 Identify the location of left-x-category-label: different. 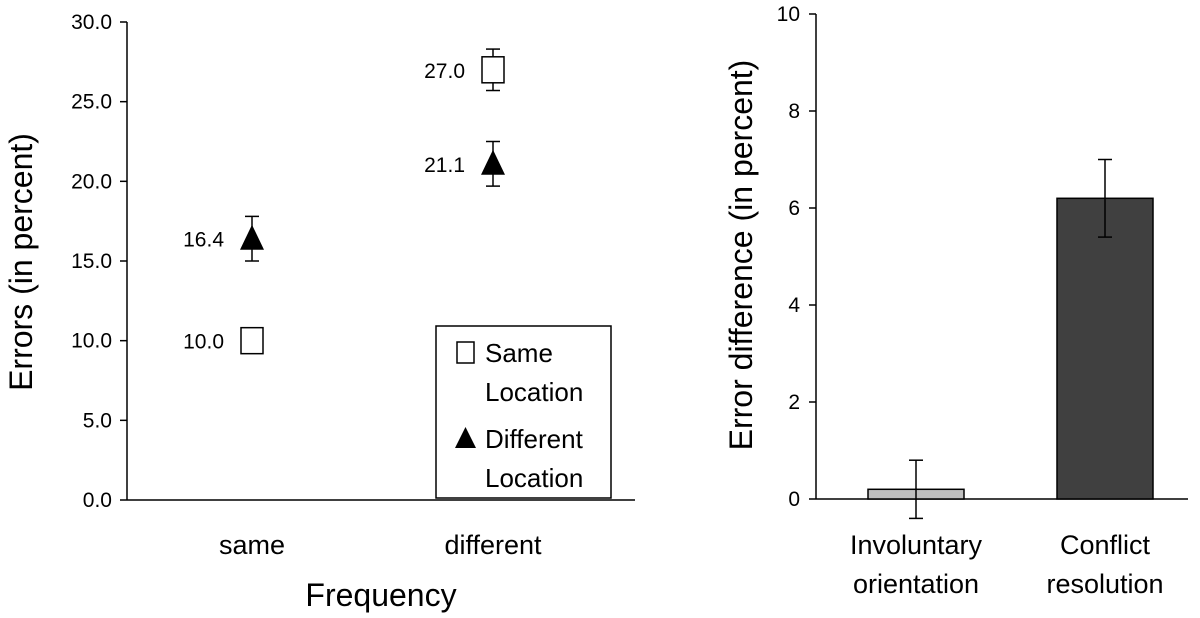
(493, 545).